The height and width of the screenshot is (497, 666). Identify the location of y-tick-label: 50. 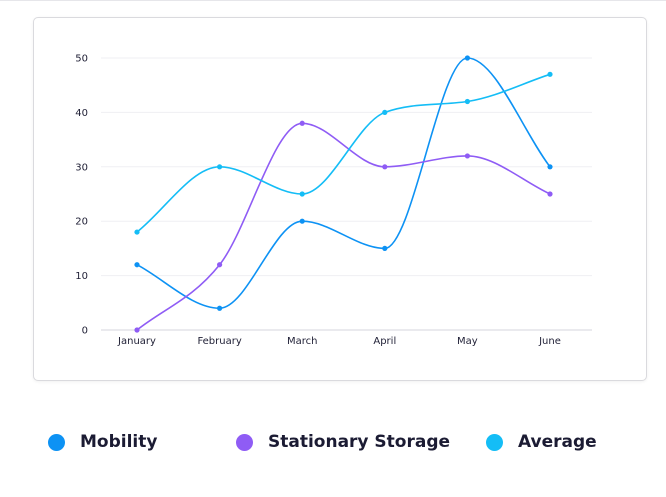
(81, 59).